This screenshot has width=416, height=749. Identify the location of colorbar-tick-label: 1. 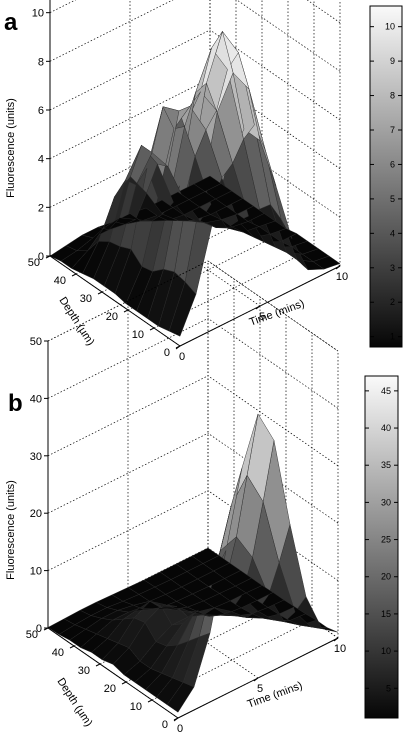
(392, 337).